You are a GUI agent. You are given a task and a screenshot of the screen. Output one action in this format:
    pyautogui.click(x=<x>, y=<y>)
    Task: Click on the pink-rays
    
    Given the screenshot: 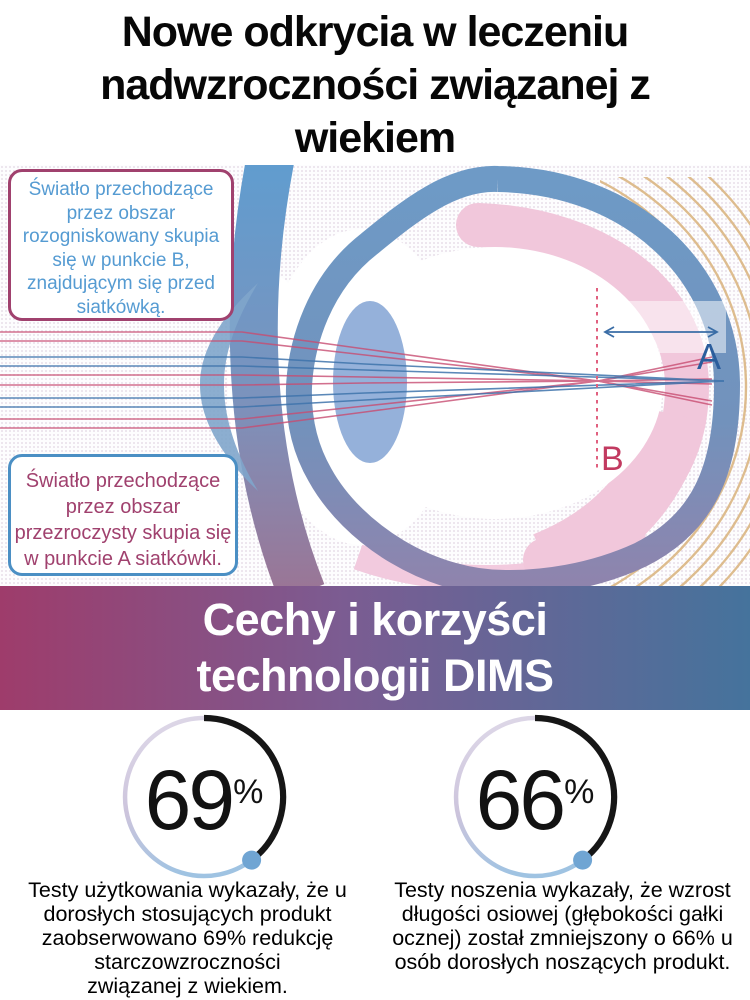 What is the action you would take?
    pyautogui.click(x=356, y=380)
    